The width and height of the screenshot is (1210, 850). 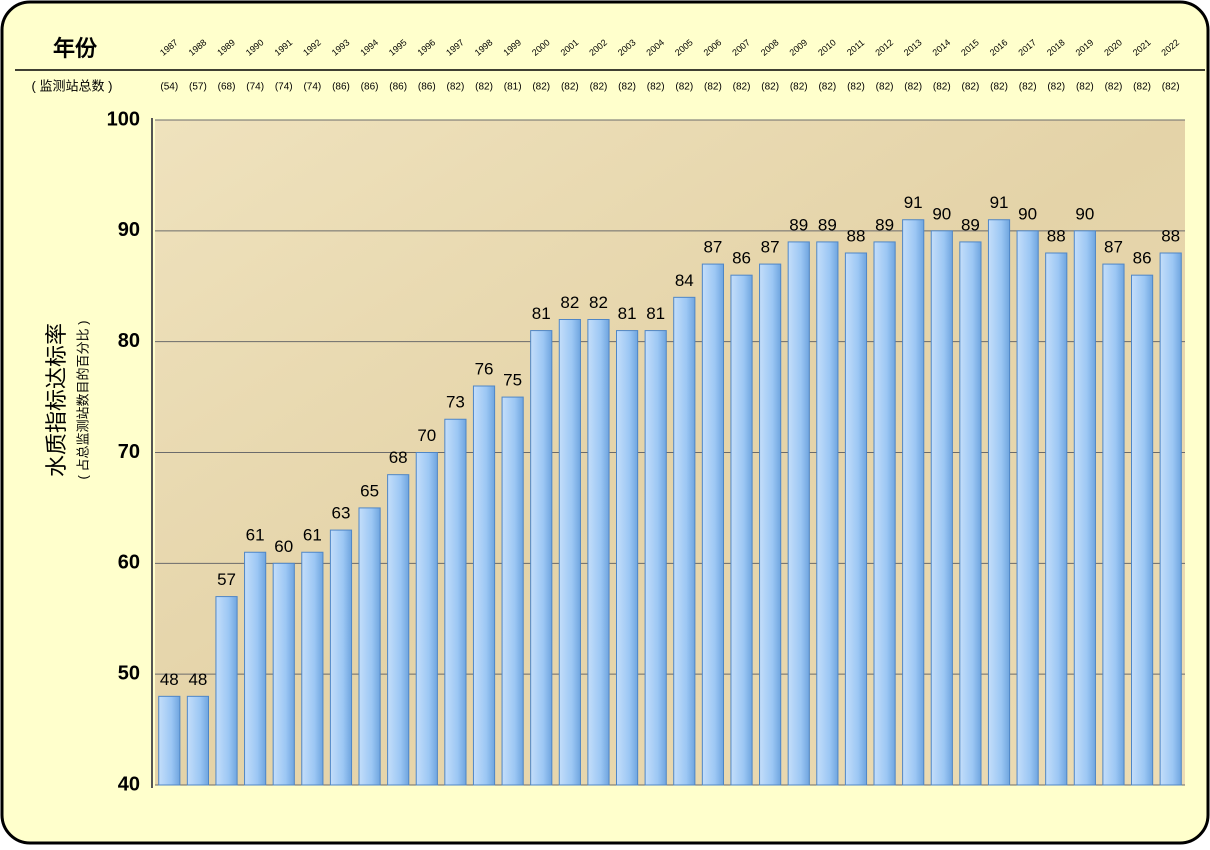 What do you see at coordinates (123, 119) in the screenshot?
I see `y-tick-label: 100` at bounding box center [123, 119].